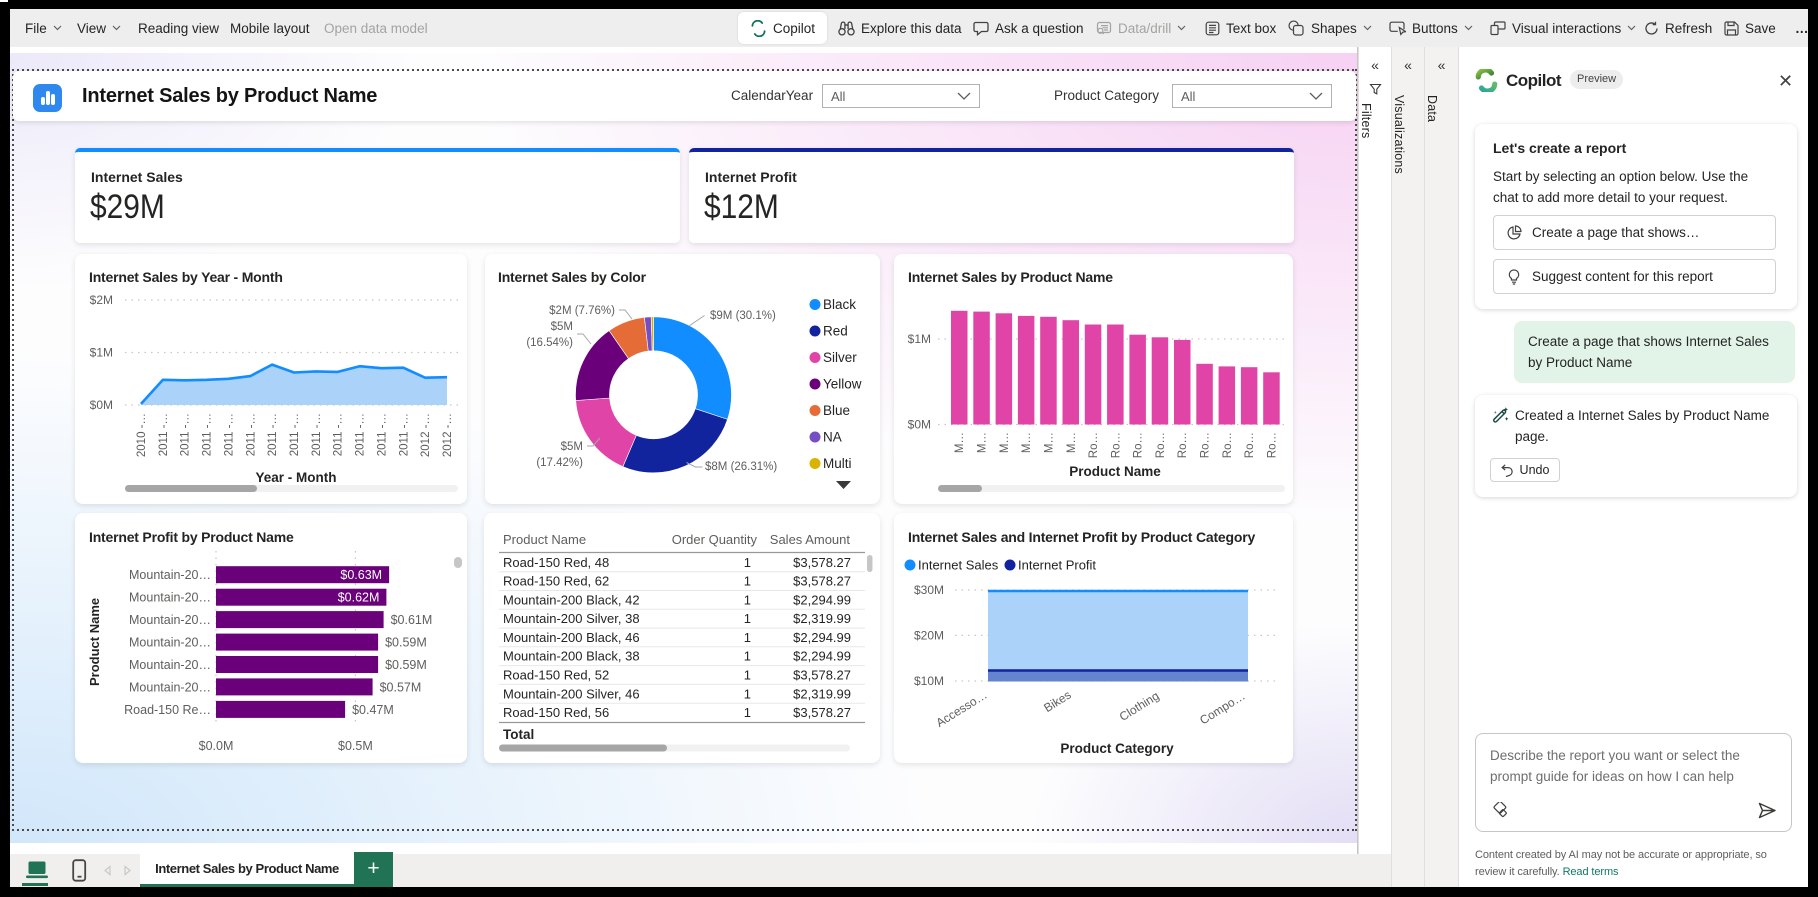 This screenshot has height=897, width=1818. I want to click on svg-text: Product Category, so click(1117, 748).